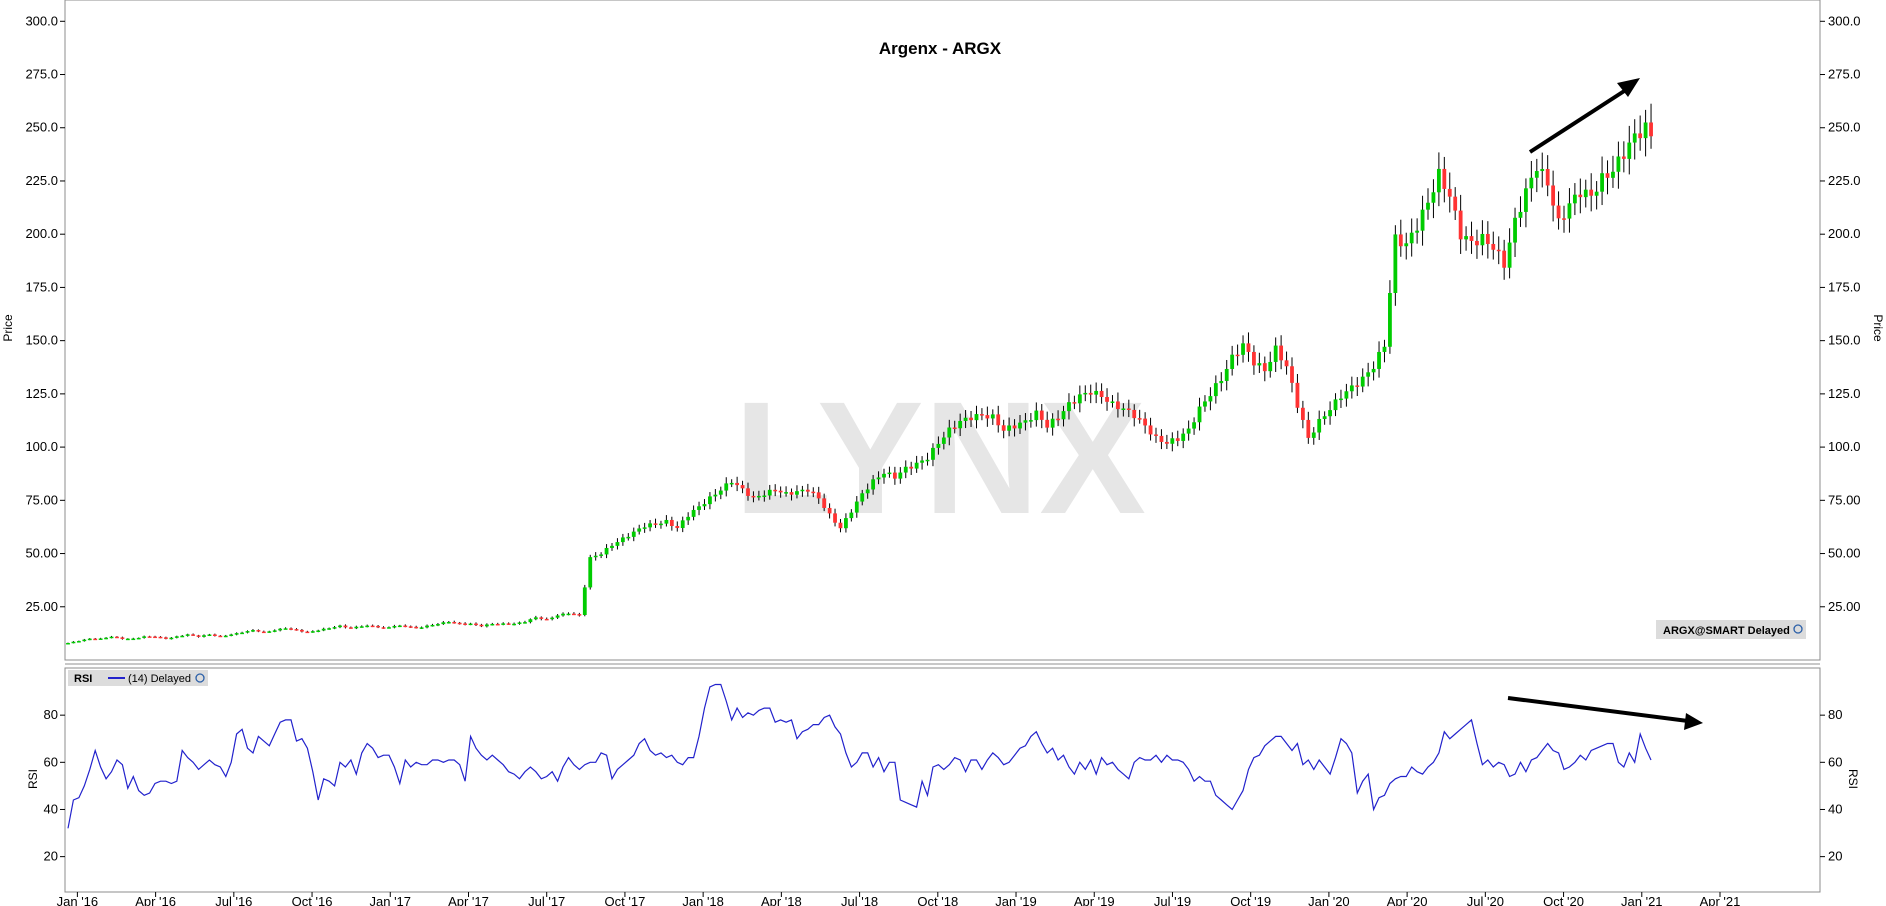 Image resolution: width=1886 pixels, height=906 pixels. I want to click on rsi-legend: RSI (14) Delayed, so click(138, 678).